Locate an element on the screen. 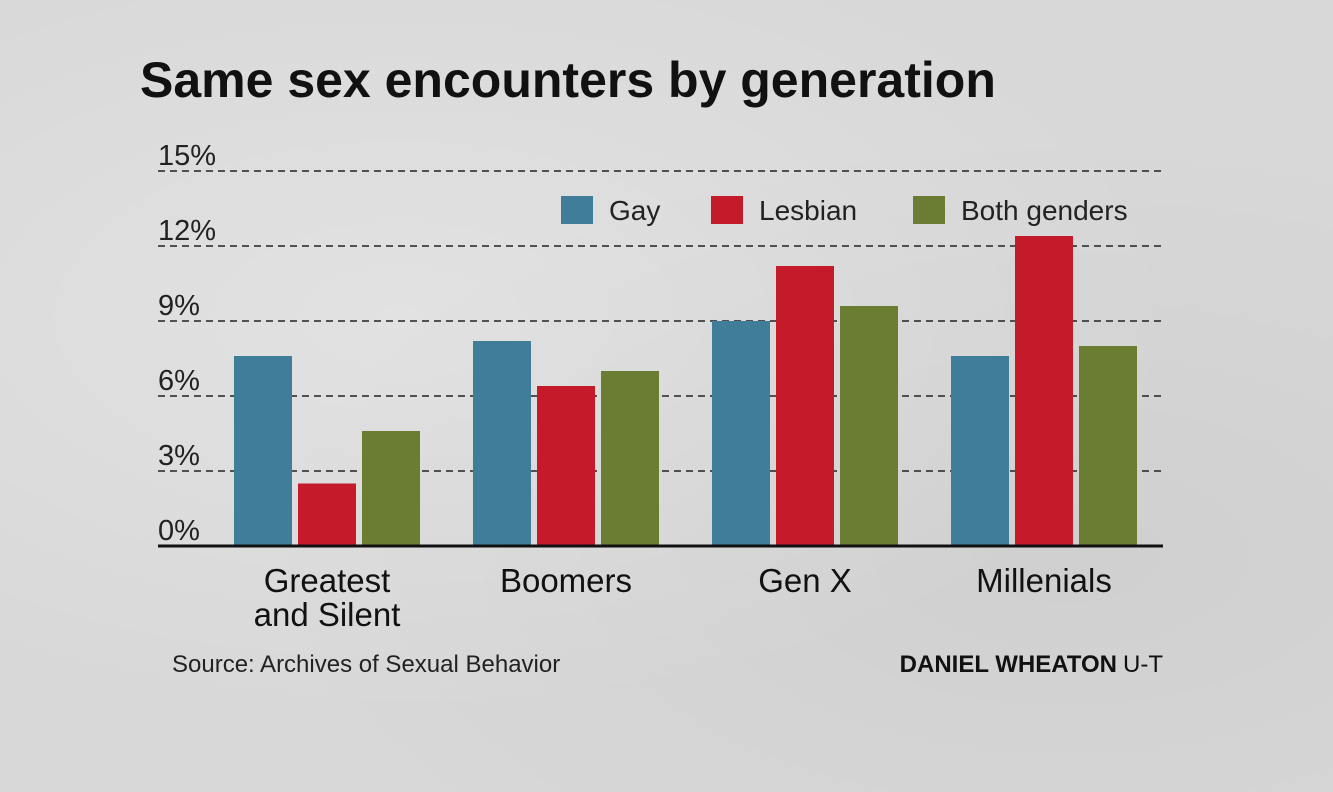 The width and height of the screenshot is (1333, 792). y-tick-label: 6% is located at coordinates (179, 381).